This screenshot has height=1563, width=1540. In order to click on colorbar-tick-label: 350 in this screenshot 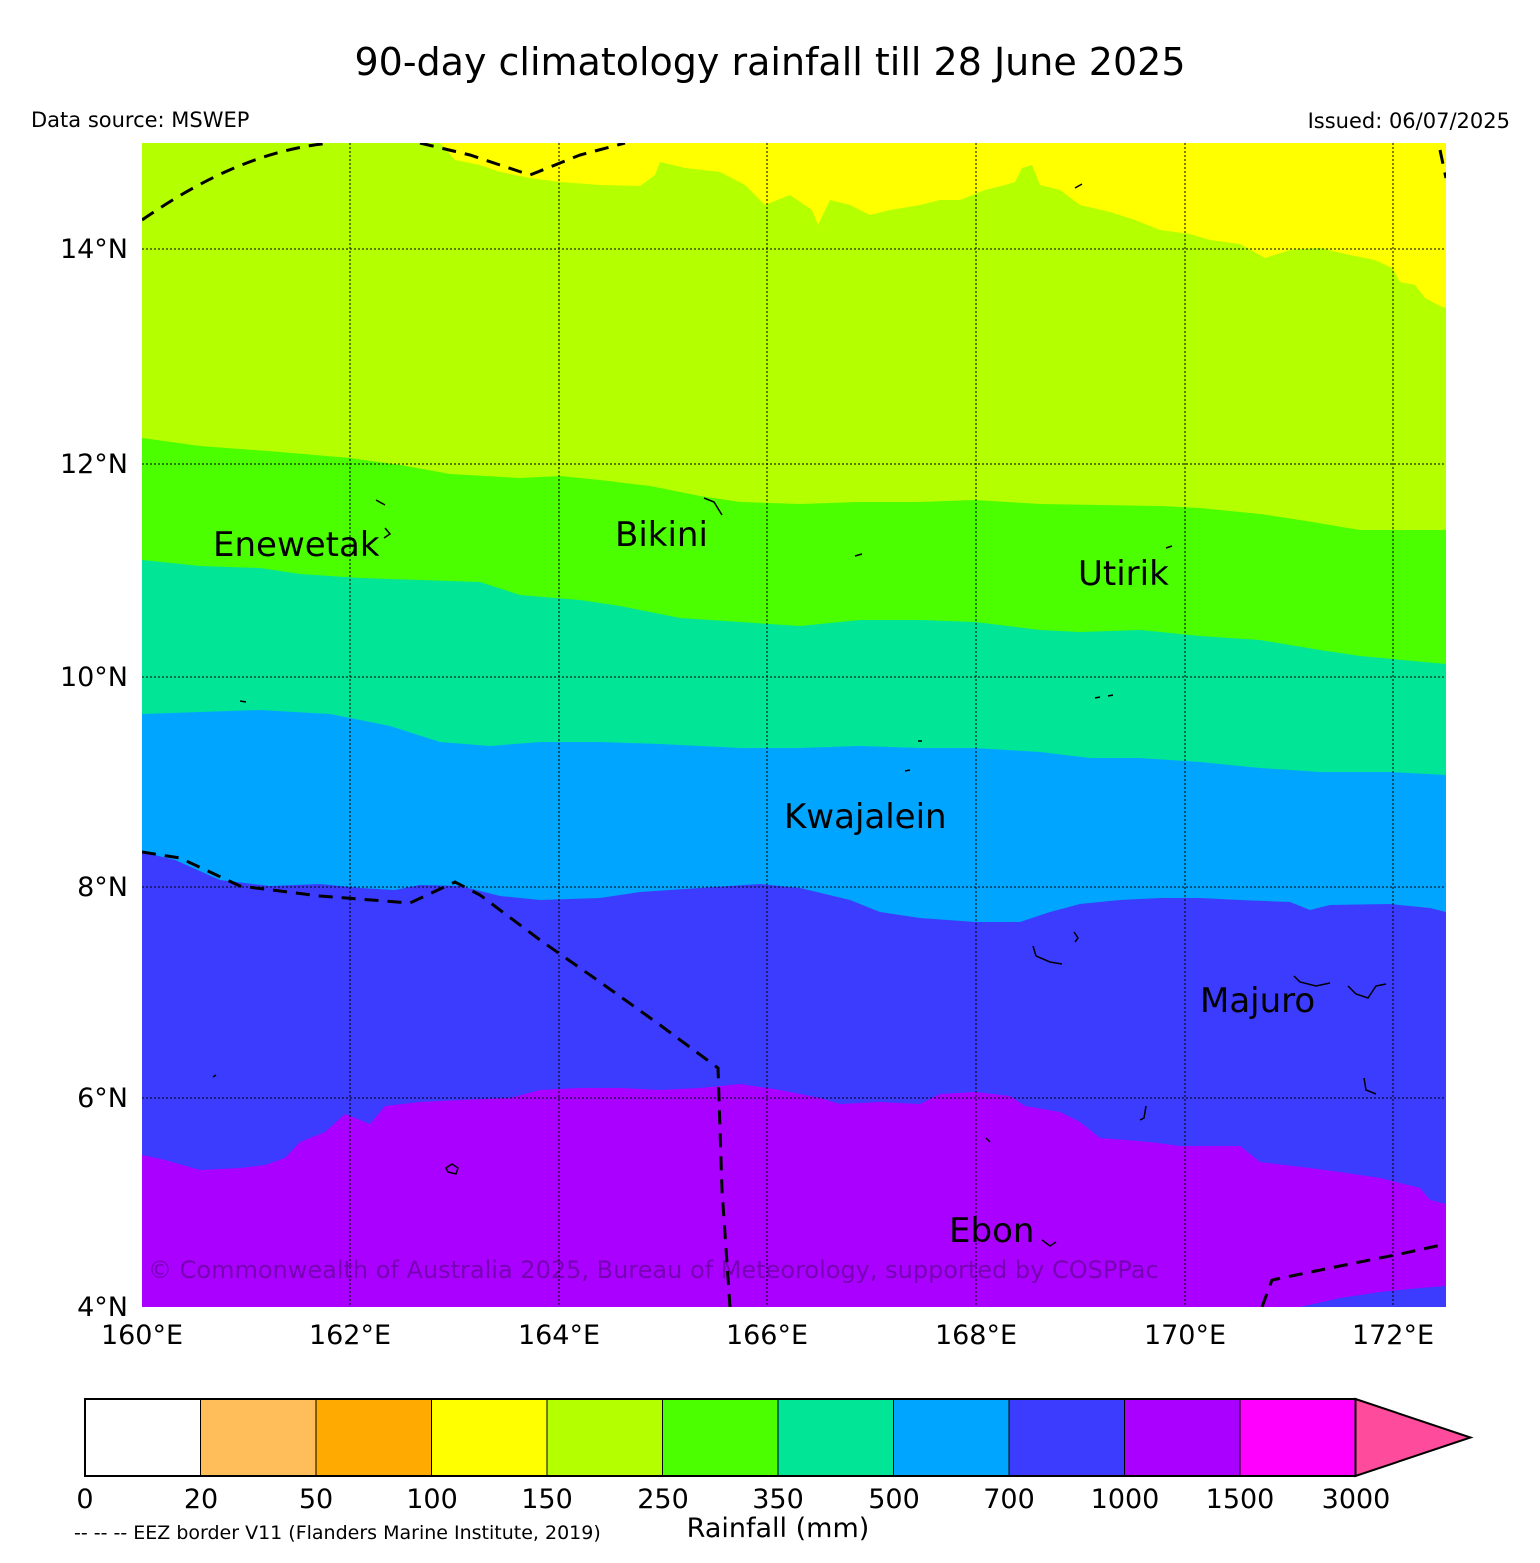, I will do `click(778, 1499)`.